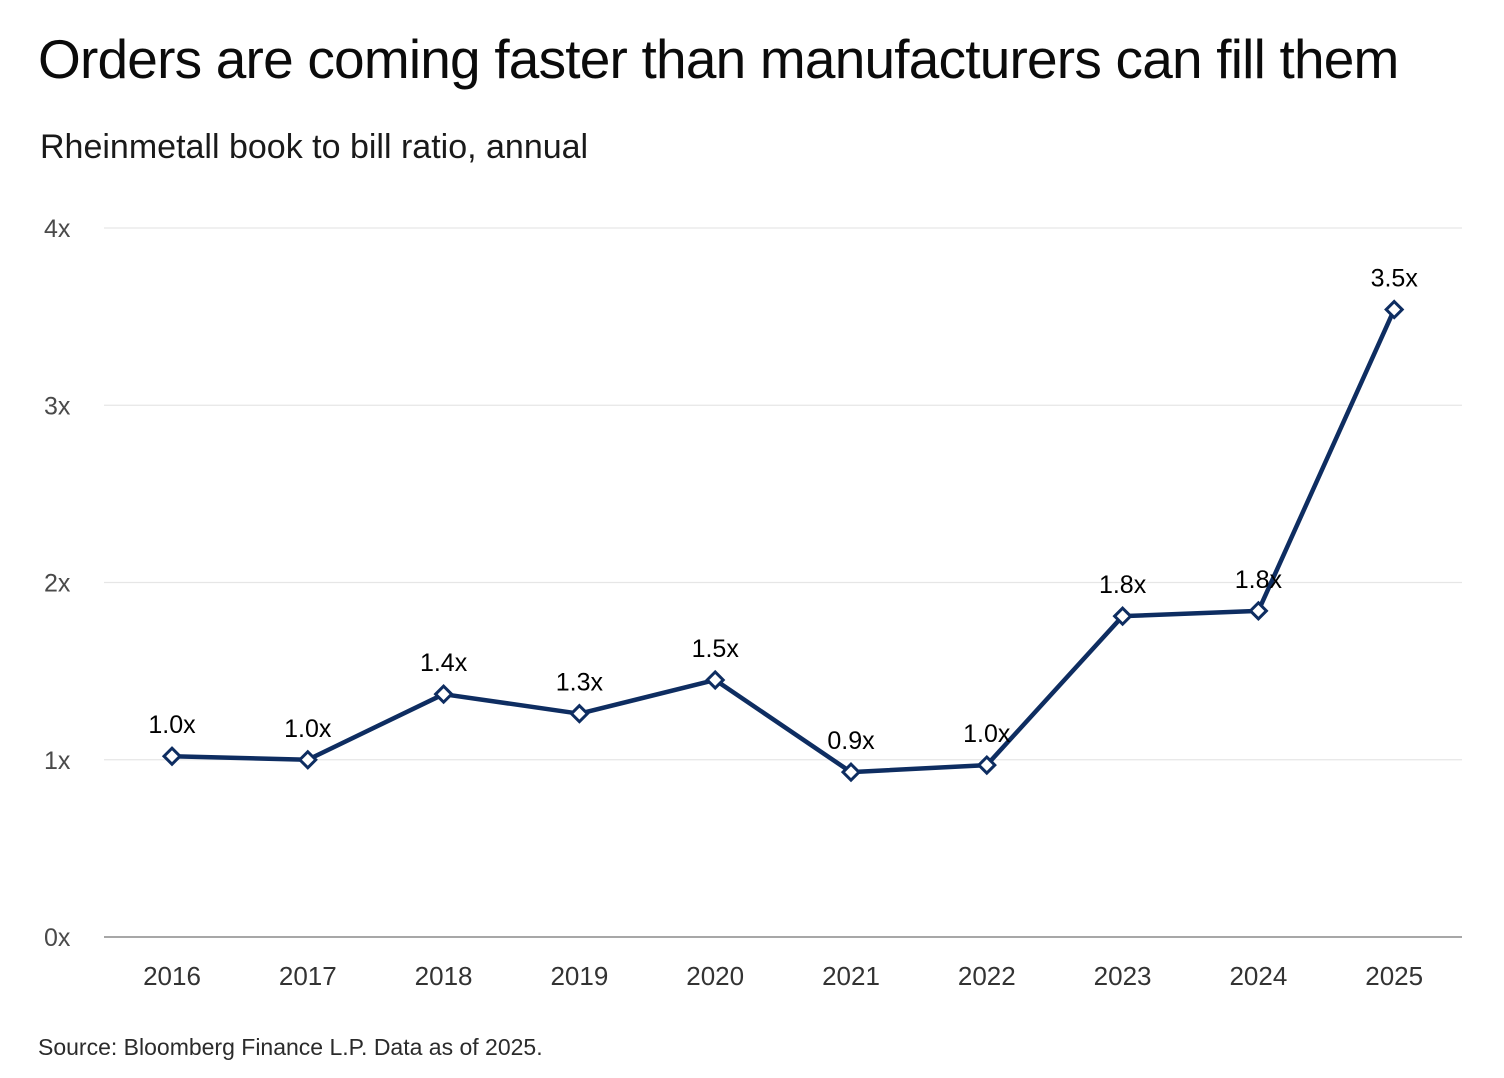 This screenshot has width=1504, height=1078. I want to click on x-tick-label: 2024, so click(1258, 976).